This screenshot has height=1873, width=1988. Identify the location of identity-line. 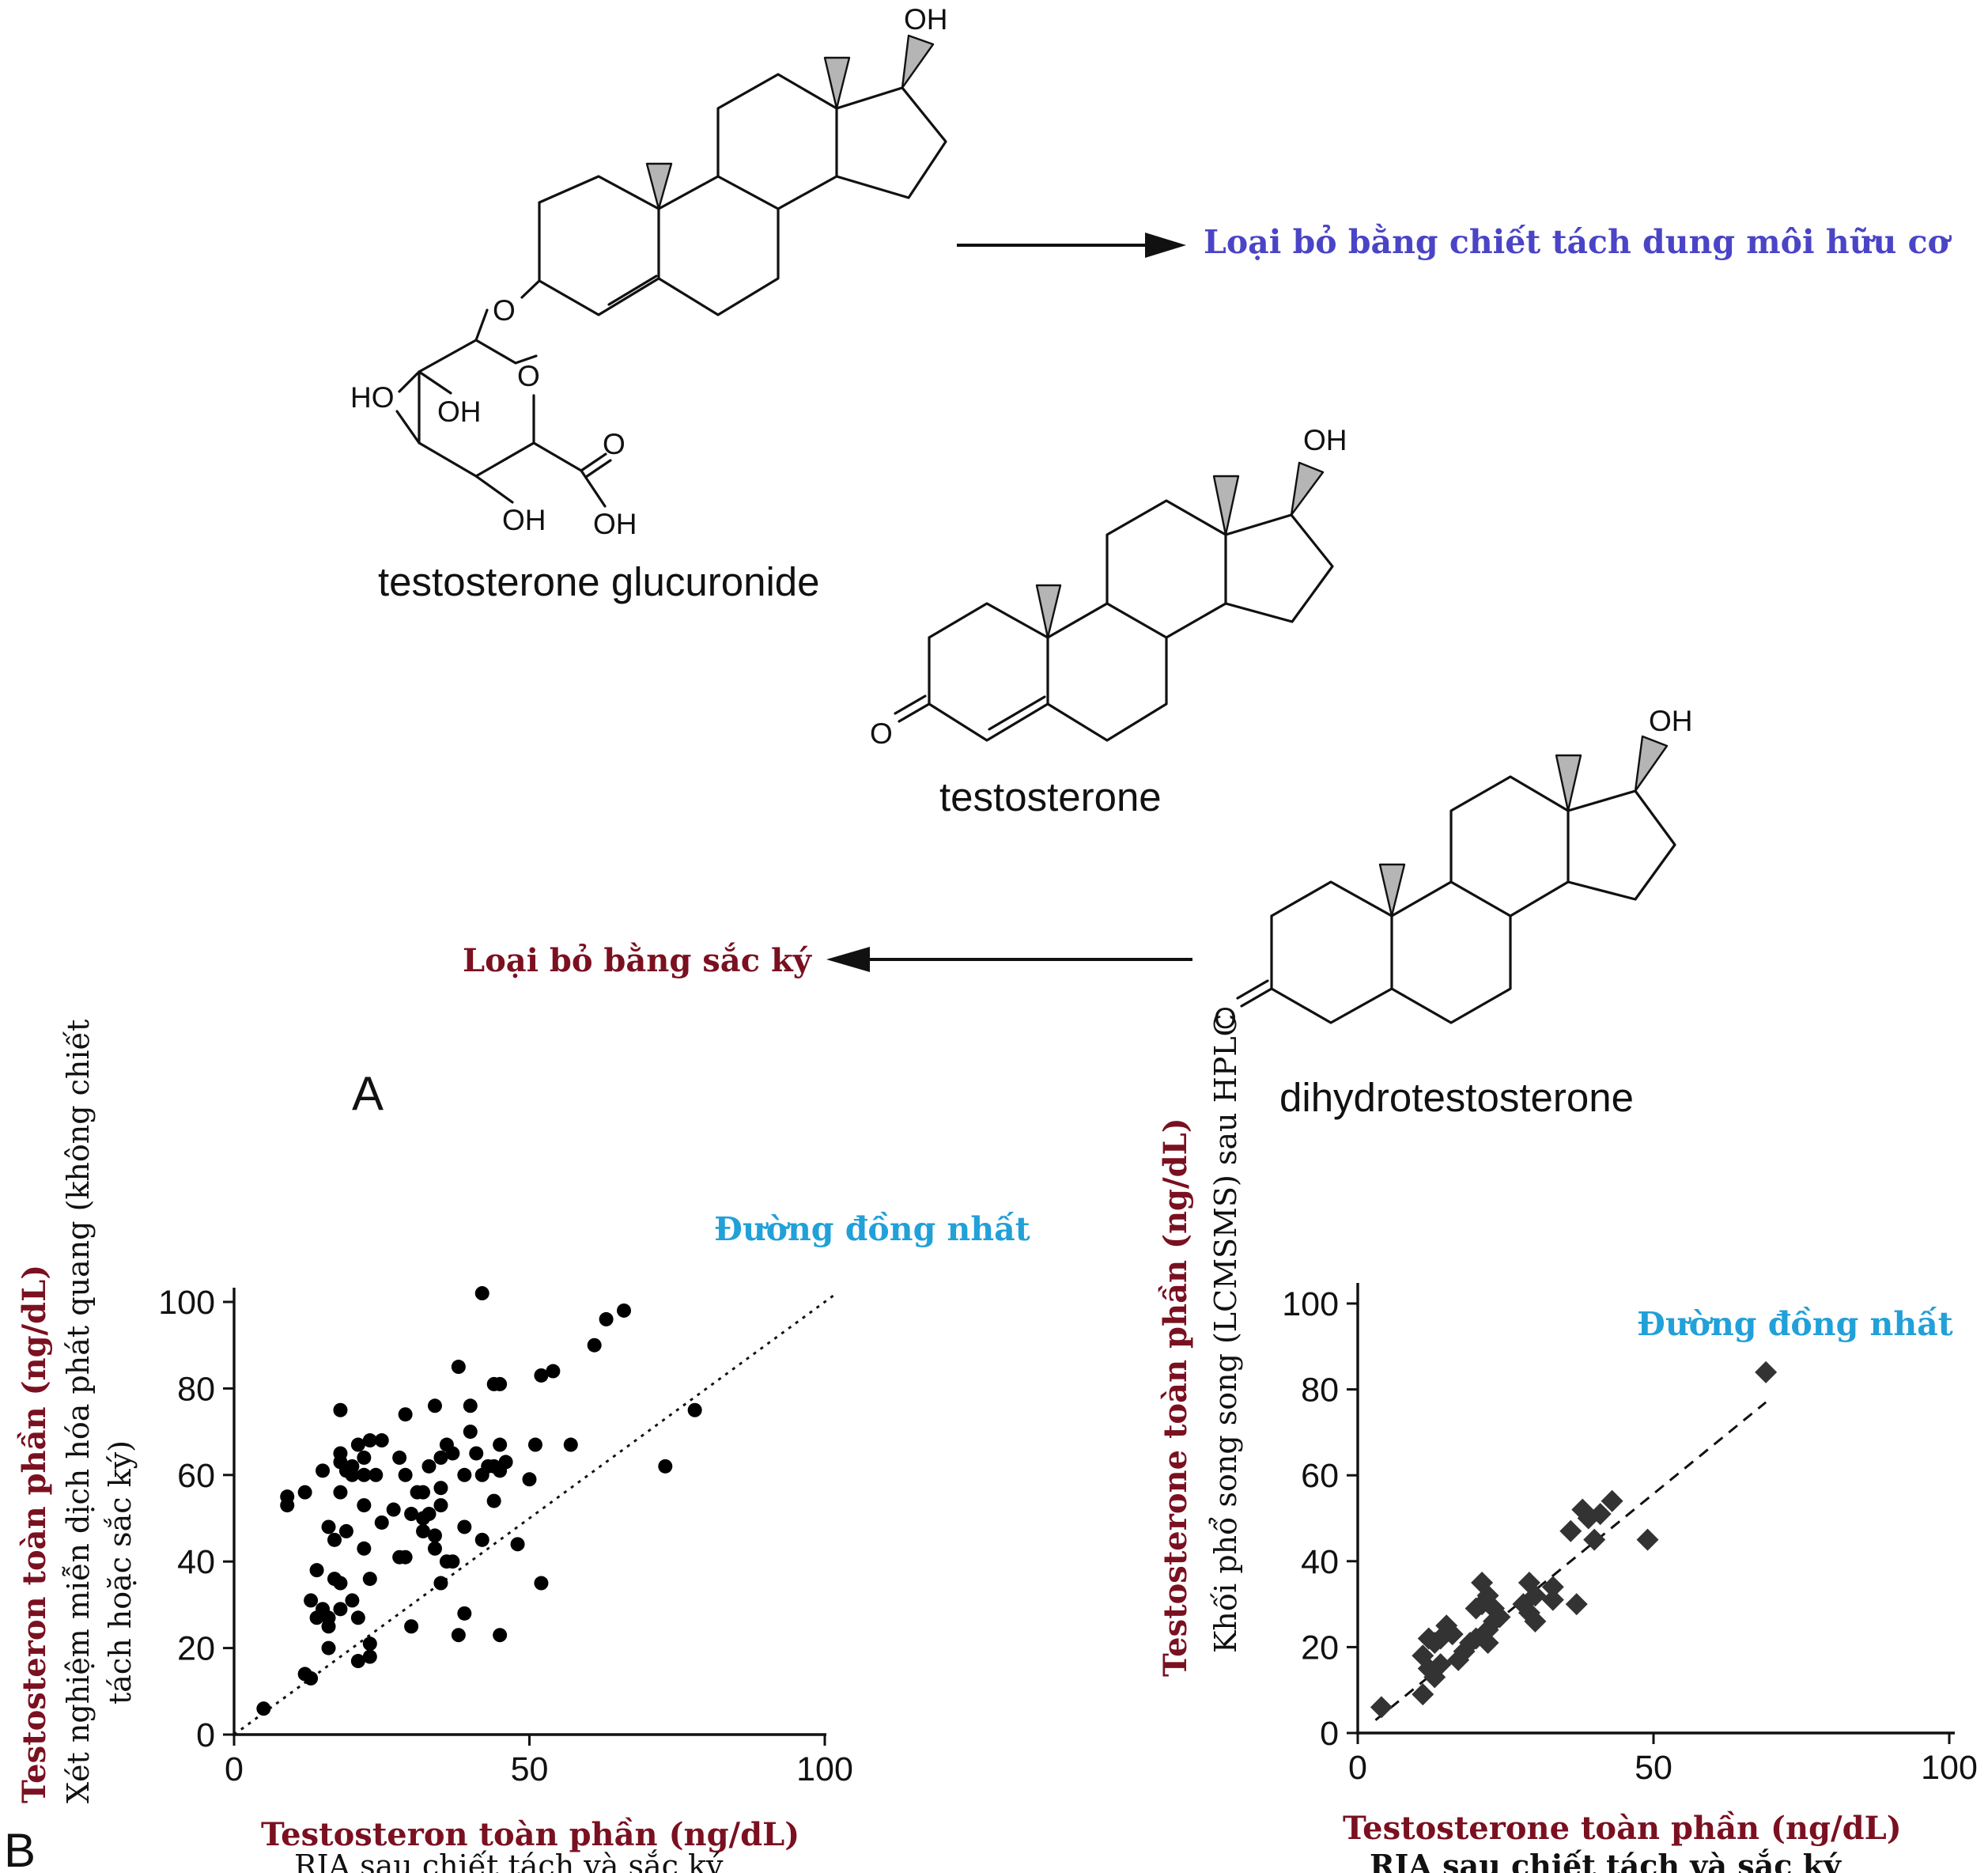
(535, 1514).